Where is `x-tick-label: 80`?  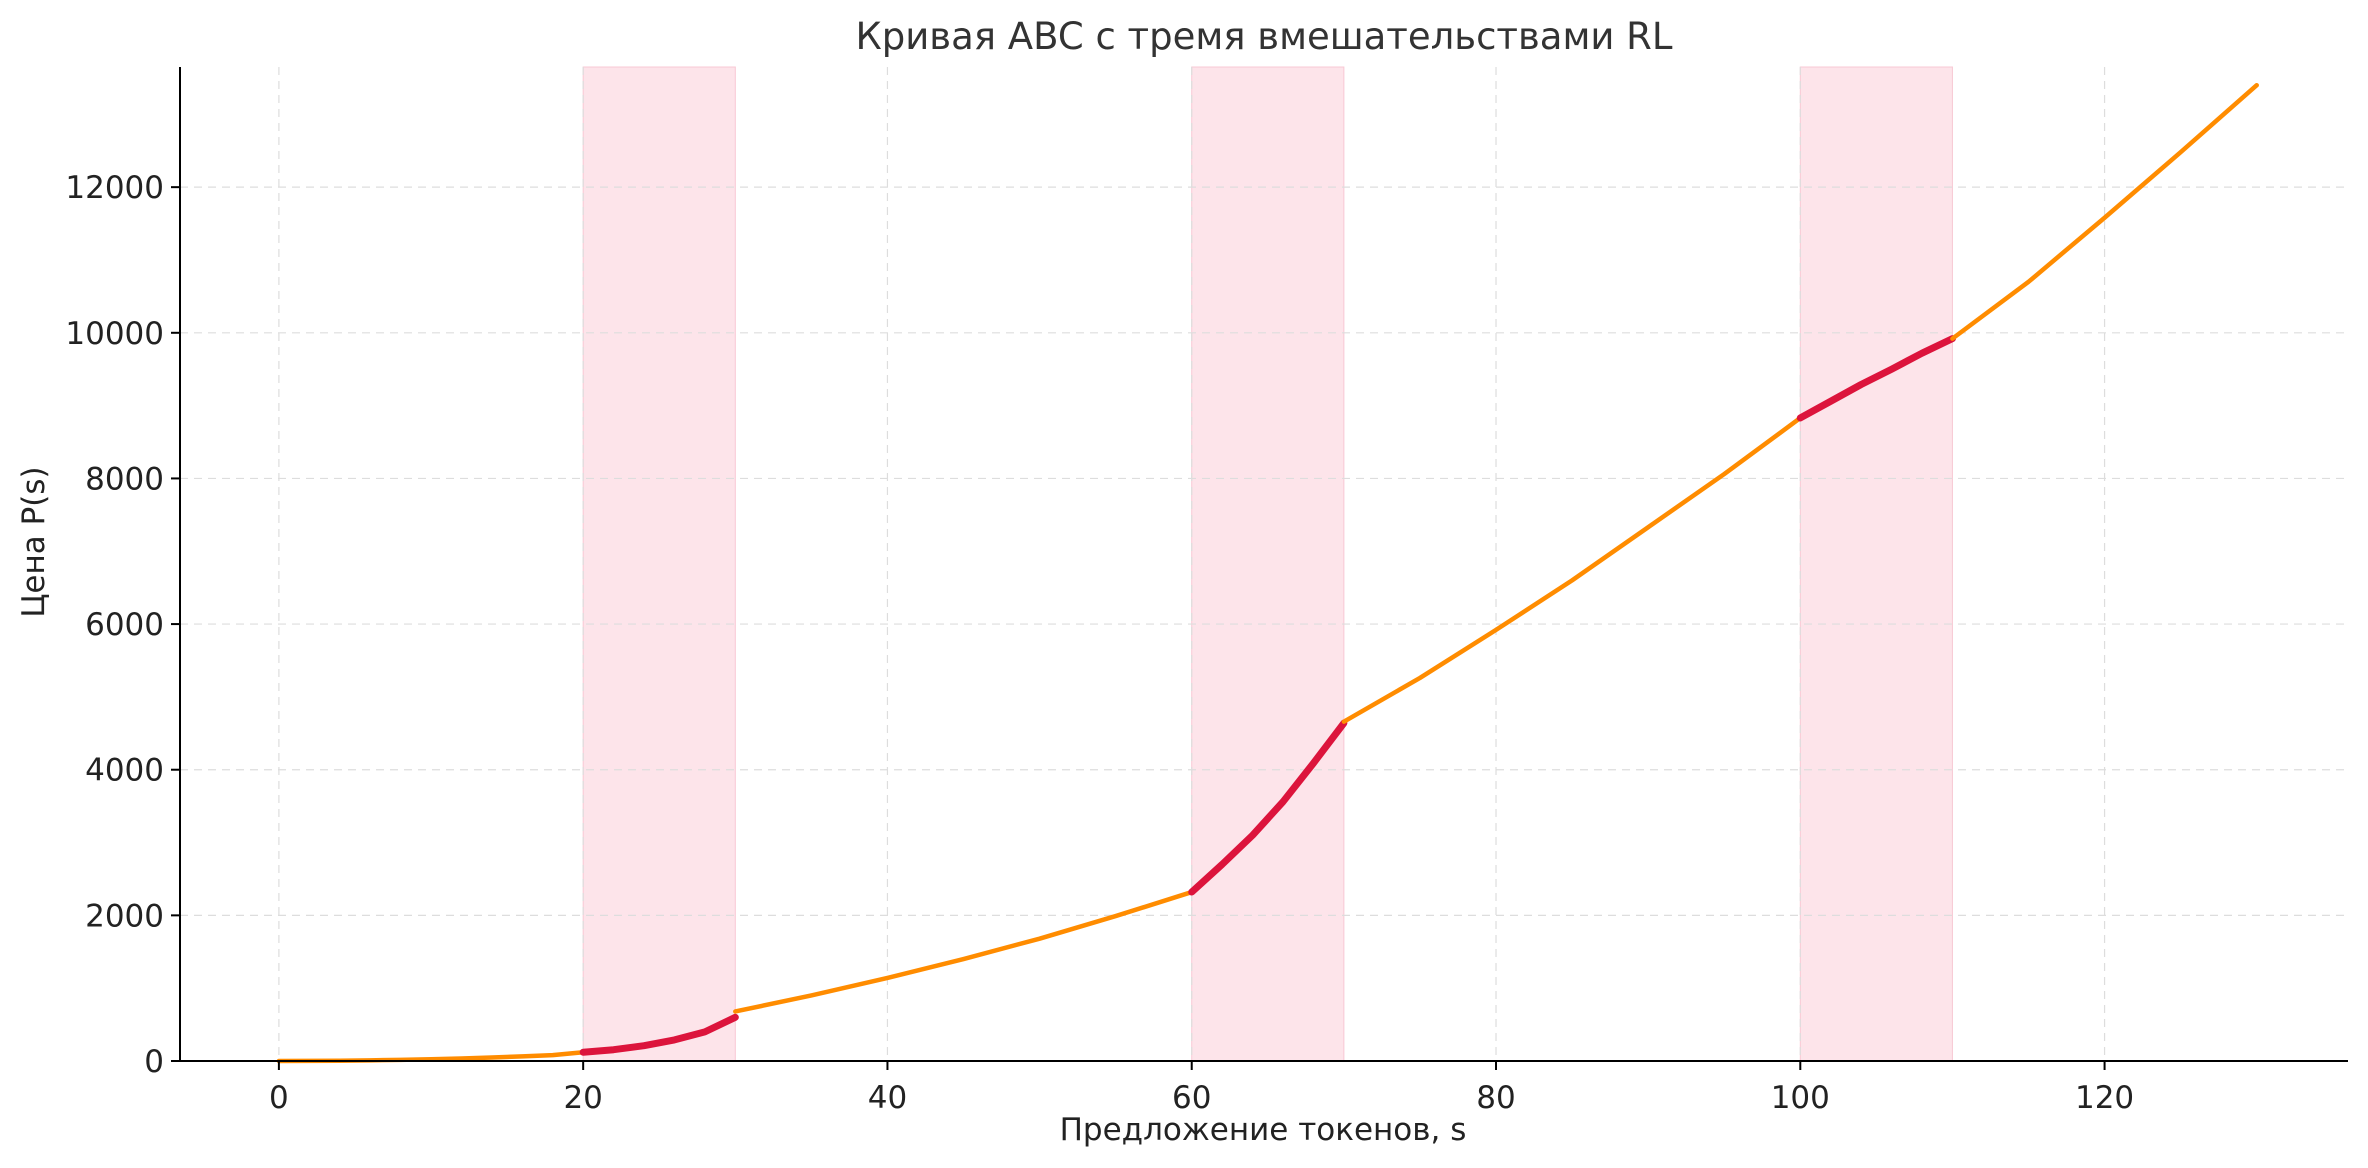 x-tick-label: 80 is located at coordinates (1495, 1098).